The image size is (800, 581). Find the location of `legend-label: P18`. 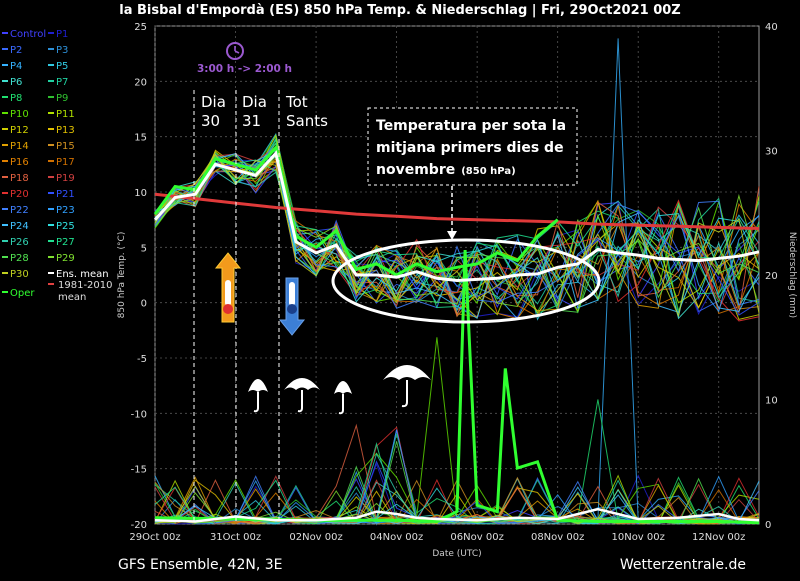

legend-label: P18 is located at coordinates (19, 178).